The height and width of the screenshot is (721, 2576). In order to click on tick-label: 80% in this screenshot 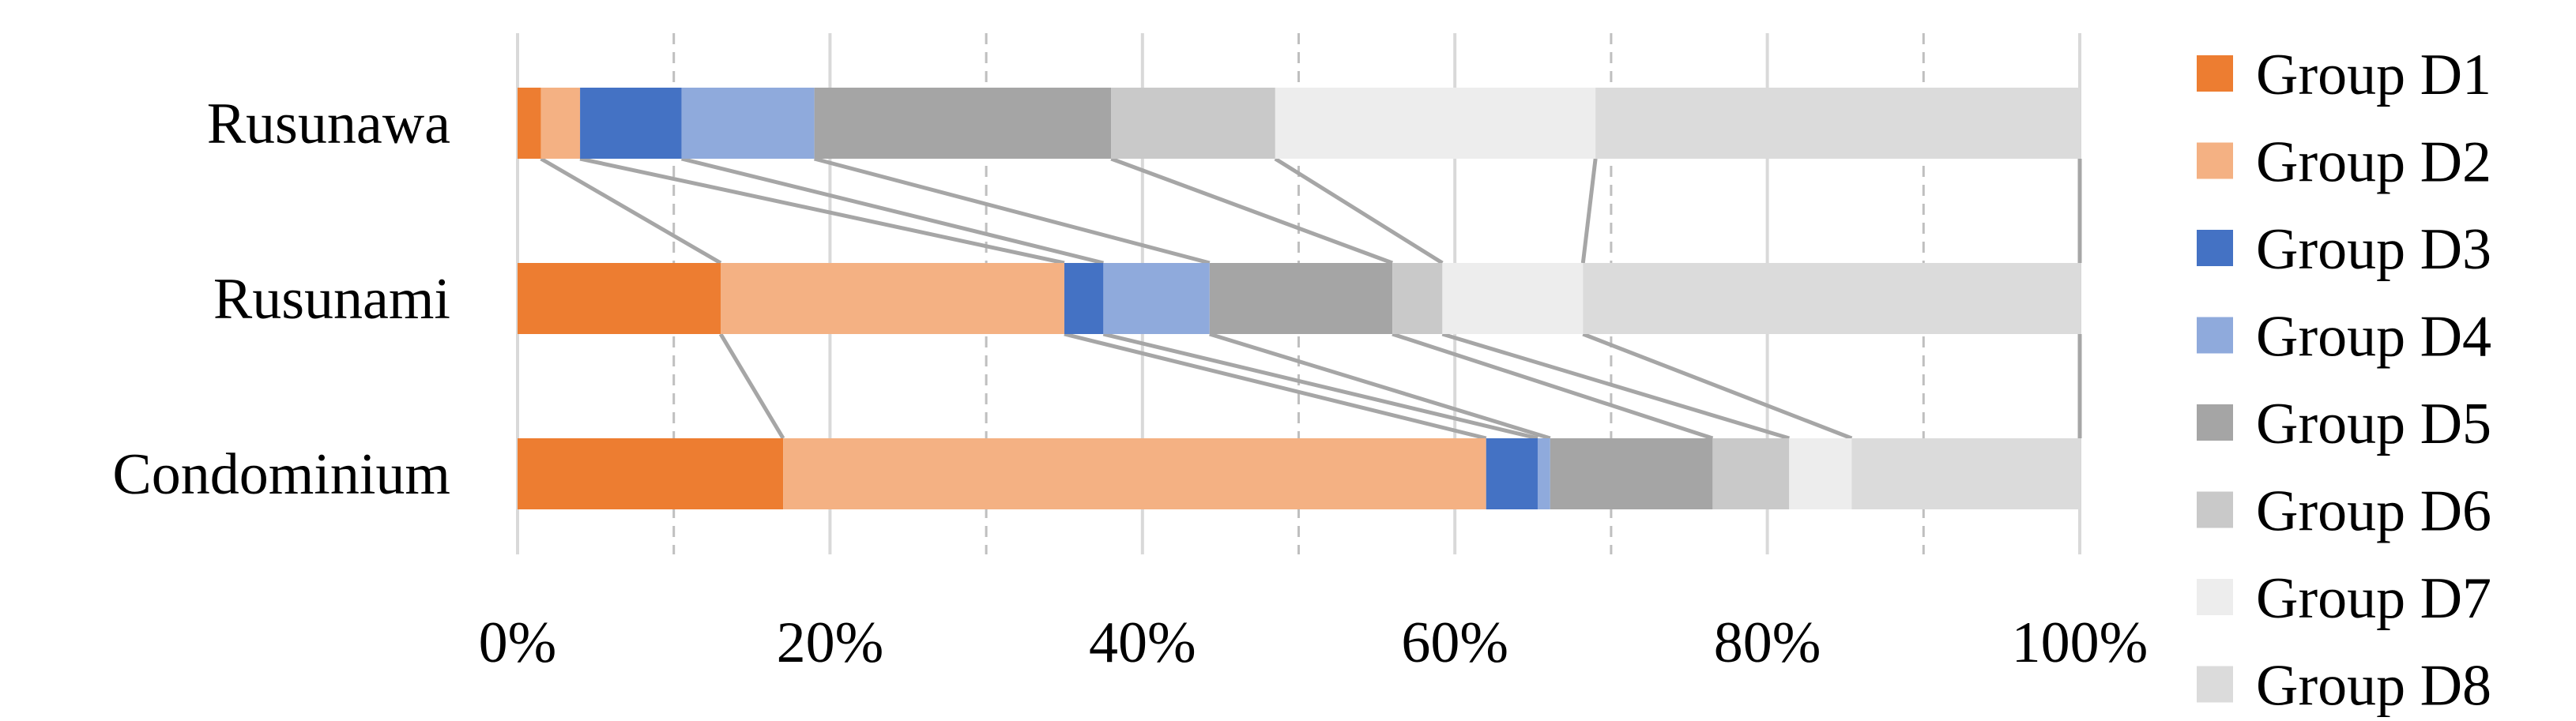, I will do `click(1767, 642)`.